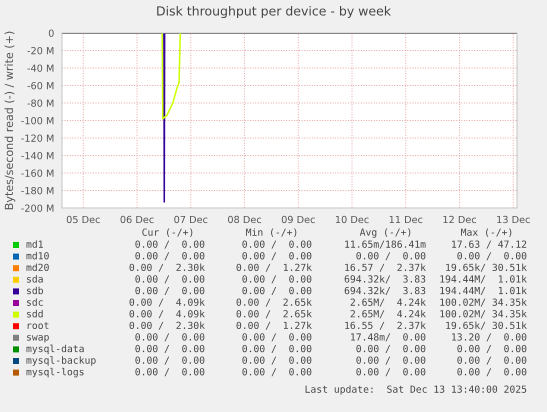  What do you see at coordinates (35, 302) in the screenshot?
I see `legend-label: sdc` at bounding box center [35, 302].